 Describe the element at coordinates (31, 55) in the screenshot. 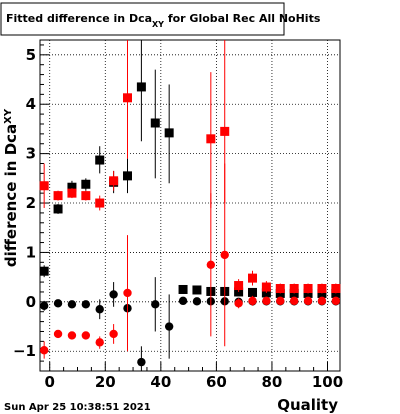

I see `y-tick-label: 5` at that location.